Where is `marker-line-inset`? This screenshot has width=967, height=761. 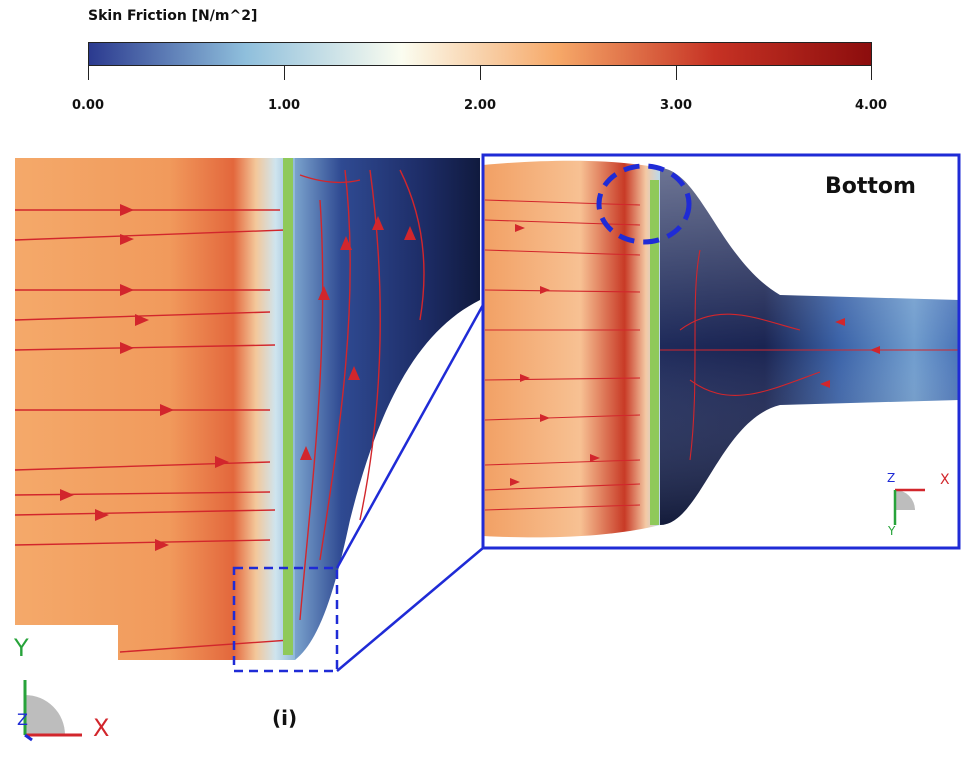
marker-line-inset is located at coordinates (654, 352).